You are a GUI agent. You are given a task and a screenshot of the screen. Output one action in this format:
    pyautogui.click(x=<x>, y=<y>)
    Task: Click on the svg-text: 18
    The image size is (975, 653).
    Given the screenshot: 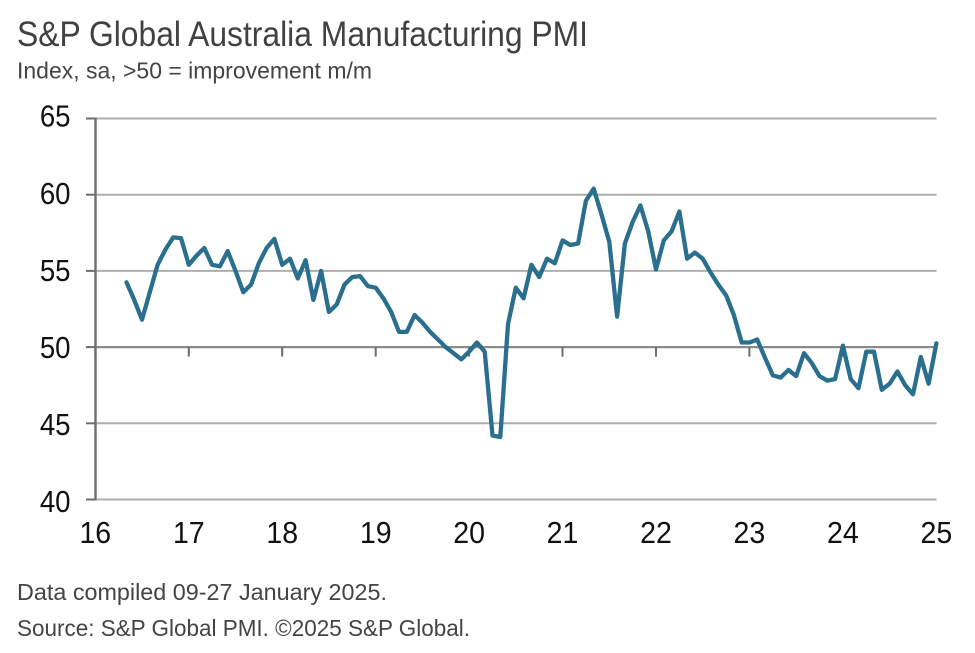 What is the action you would take?
    pyautogui.click(x=282, y=533)
    